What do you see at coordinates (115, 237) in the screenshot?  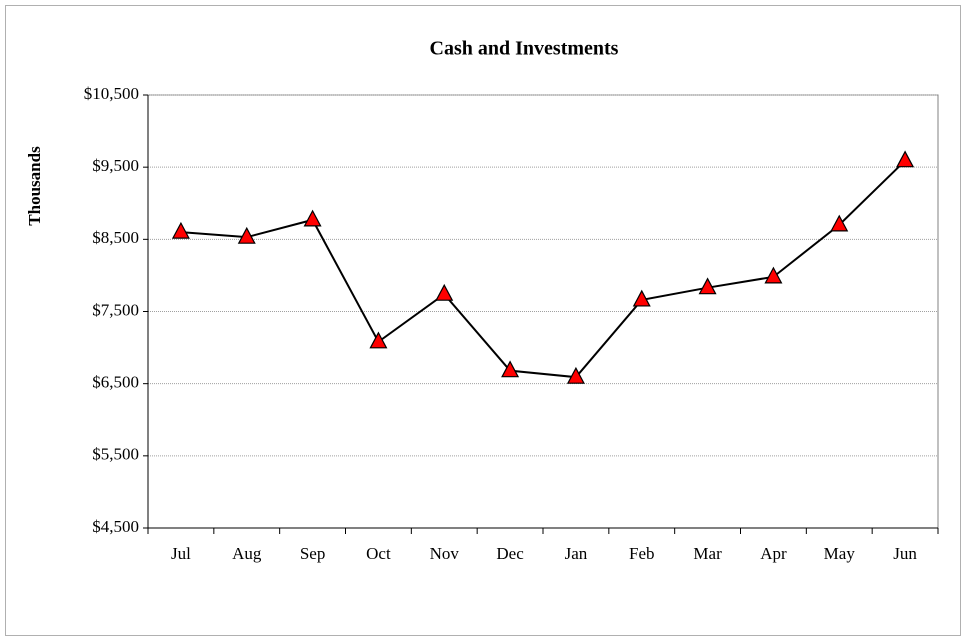 I see `y-tick-label: $8,500` at bounding box center [115, 237].